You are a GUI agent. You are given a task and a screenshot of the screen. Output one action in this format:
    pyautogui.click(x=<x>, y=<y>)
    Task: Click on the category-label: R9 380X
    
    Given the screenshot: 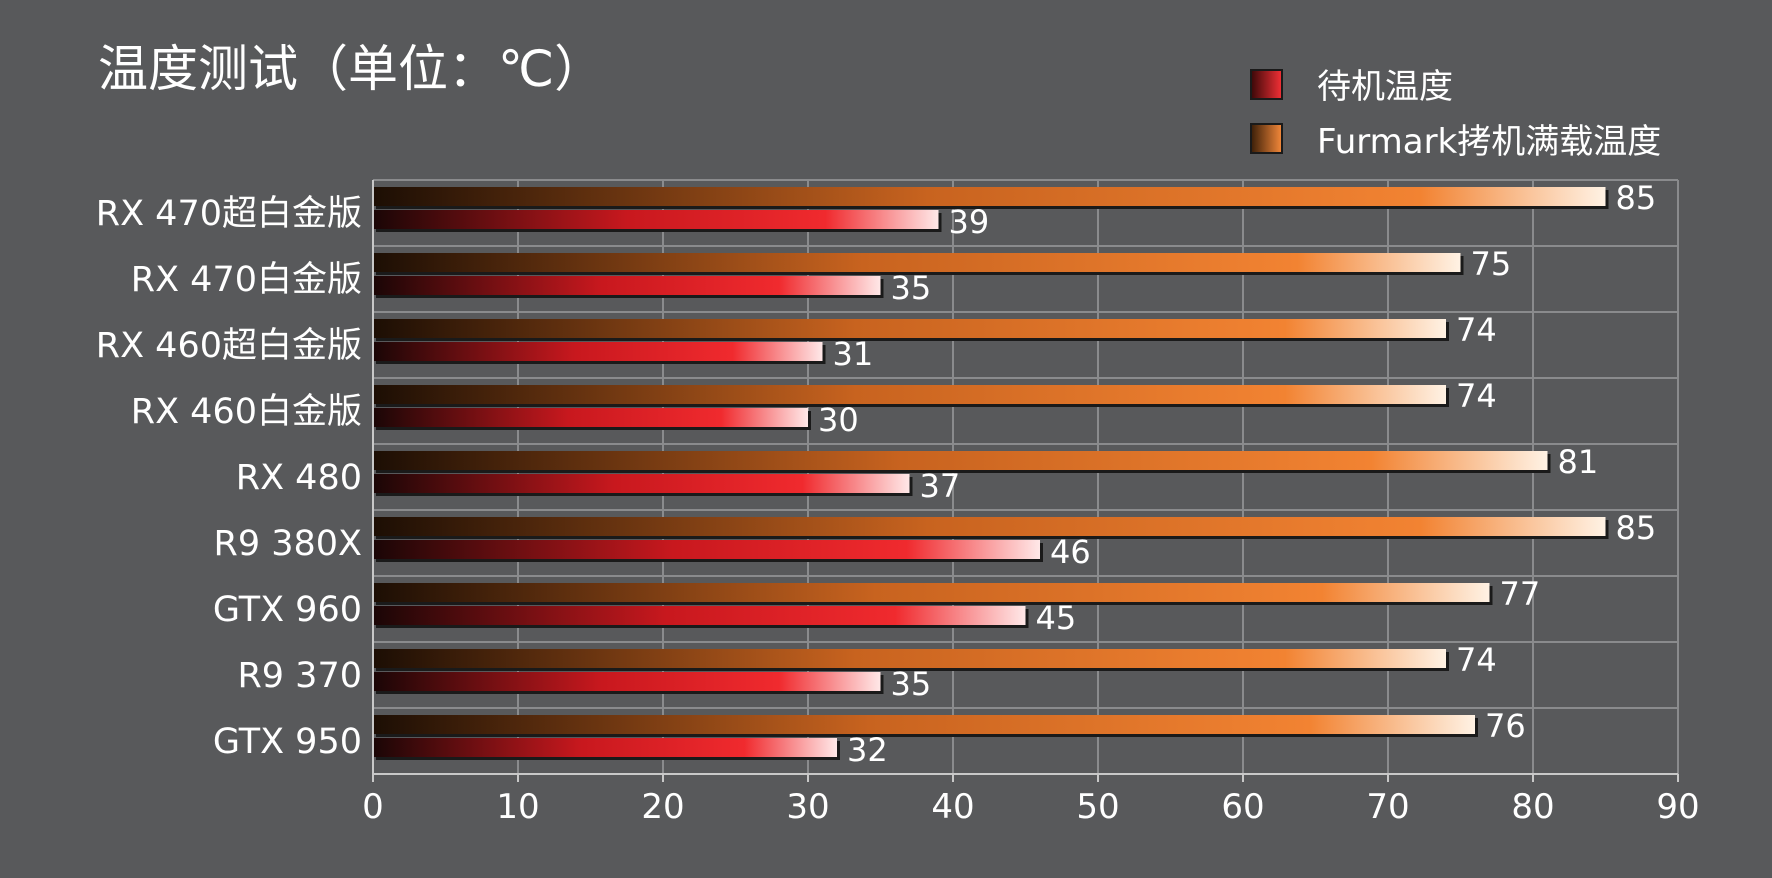 What is the action you would take?
    pyautogui.click(x=288, y=544)
    